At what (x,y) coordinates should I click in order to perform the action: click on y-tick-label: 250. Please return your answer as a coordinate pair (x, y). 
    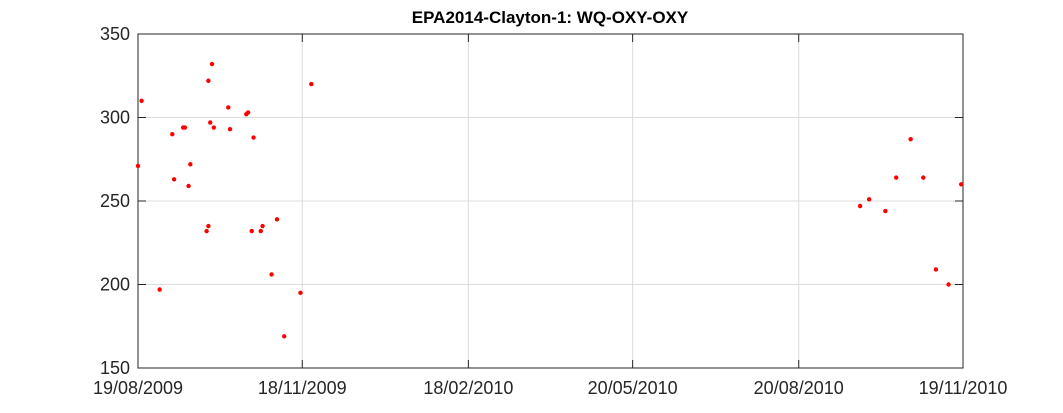
    Looking at the image, I should click on (115, 201).